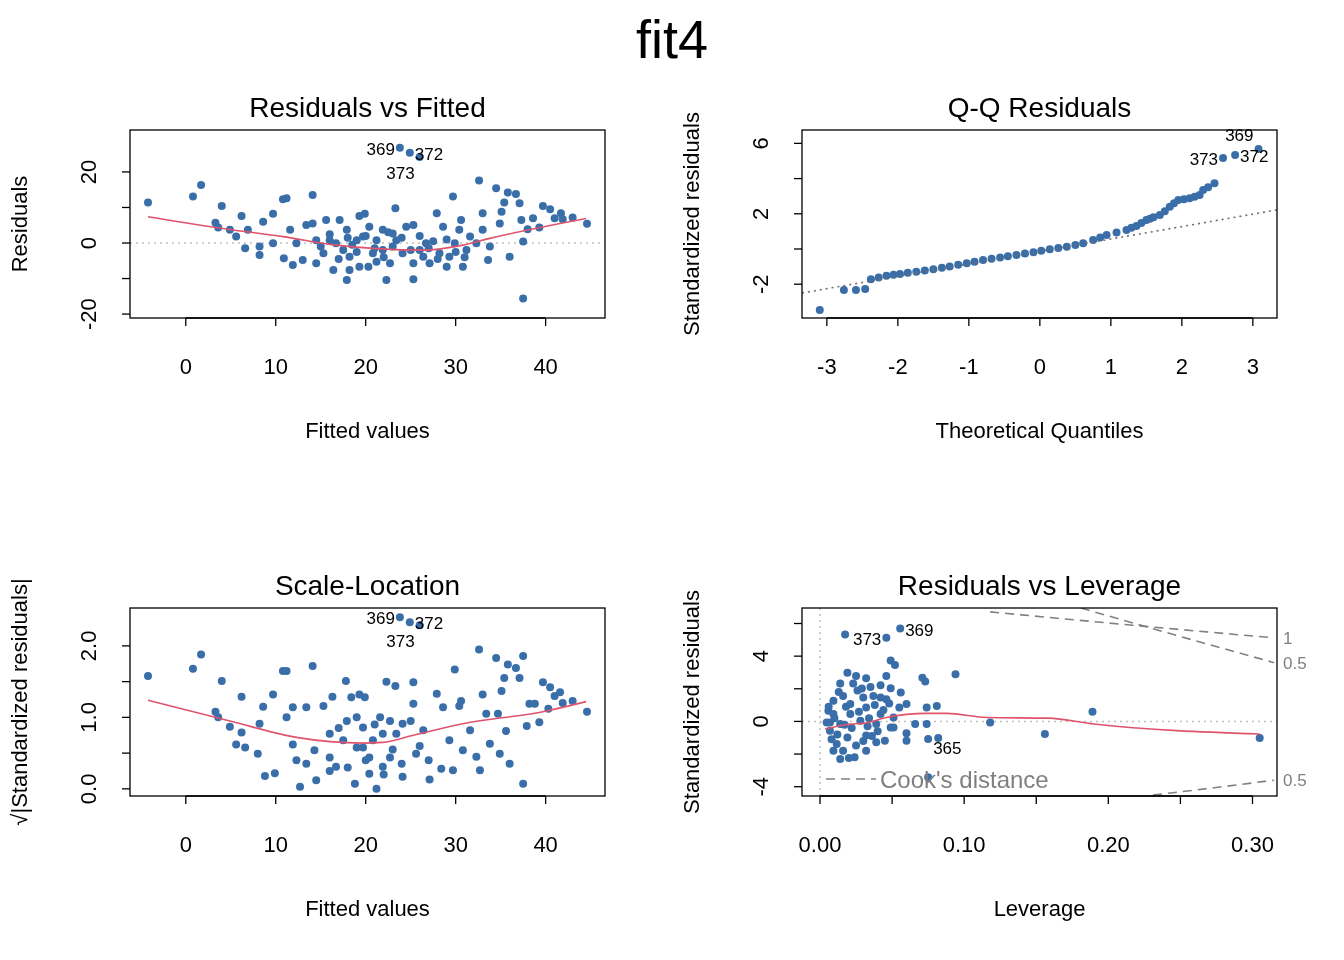 Image resolution: width=1344 pixels, height=960 pixels. Describe the element at coordinates (760, 143) in the screenshot. I see `y-tick-label: 6` at that location.